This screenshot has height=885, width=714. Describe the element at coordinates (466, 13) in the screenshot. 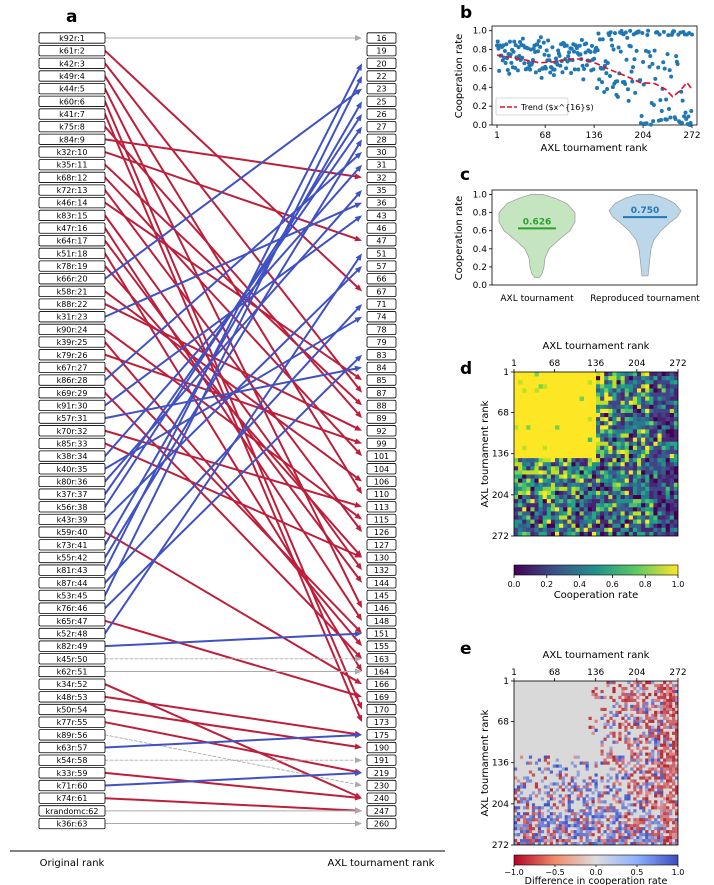

I see `panel-letter-b: b` at that location.